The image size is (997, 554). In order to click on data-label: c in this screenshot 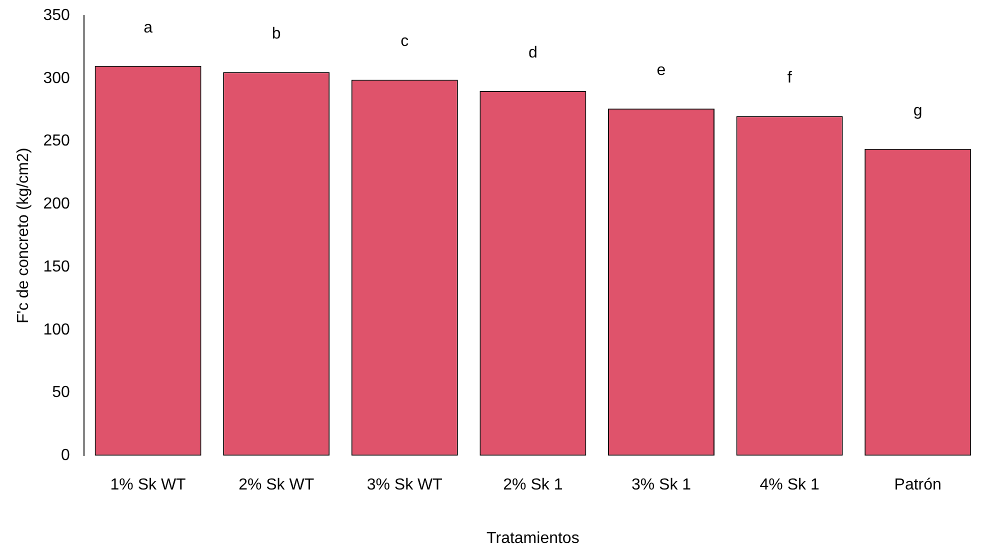, I will do `click(404, 41)`.